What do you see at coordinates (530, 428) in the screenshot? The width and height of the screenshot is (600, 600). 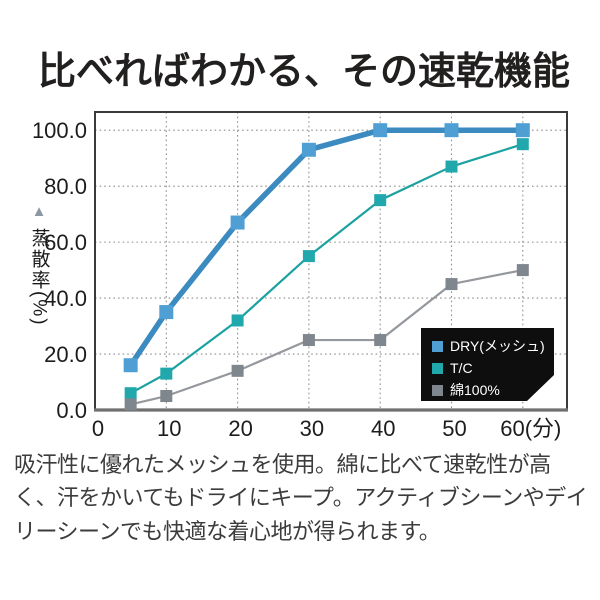 I see `x-tick-label: 60(分)` at bounding box center [530, 428].